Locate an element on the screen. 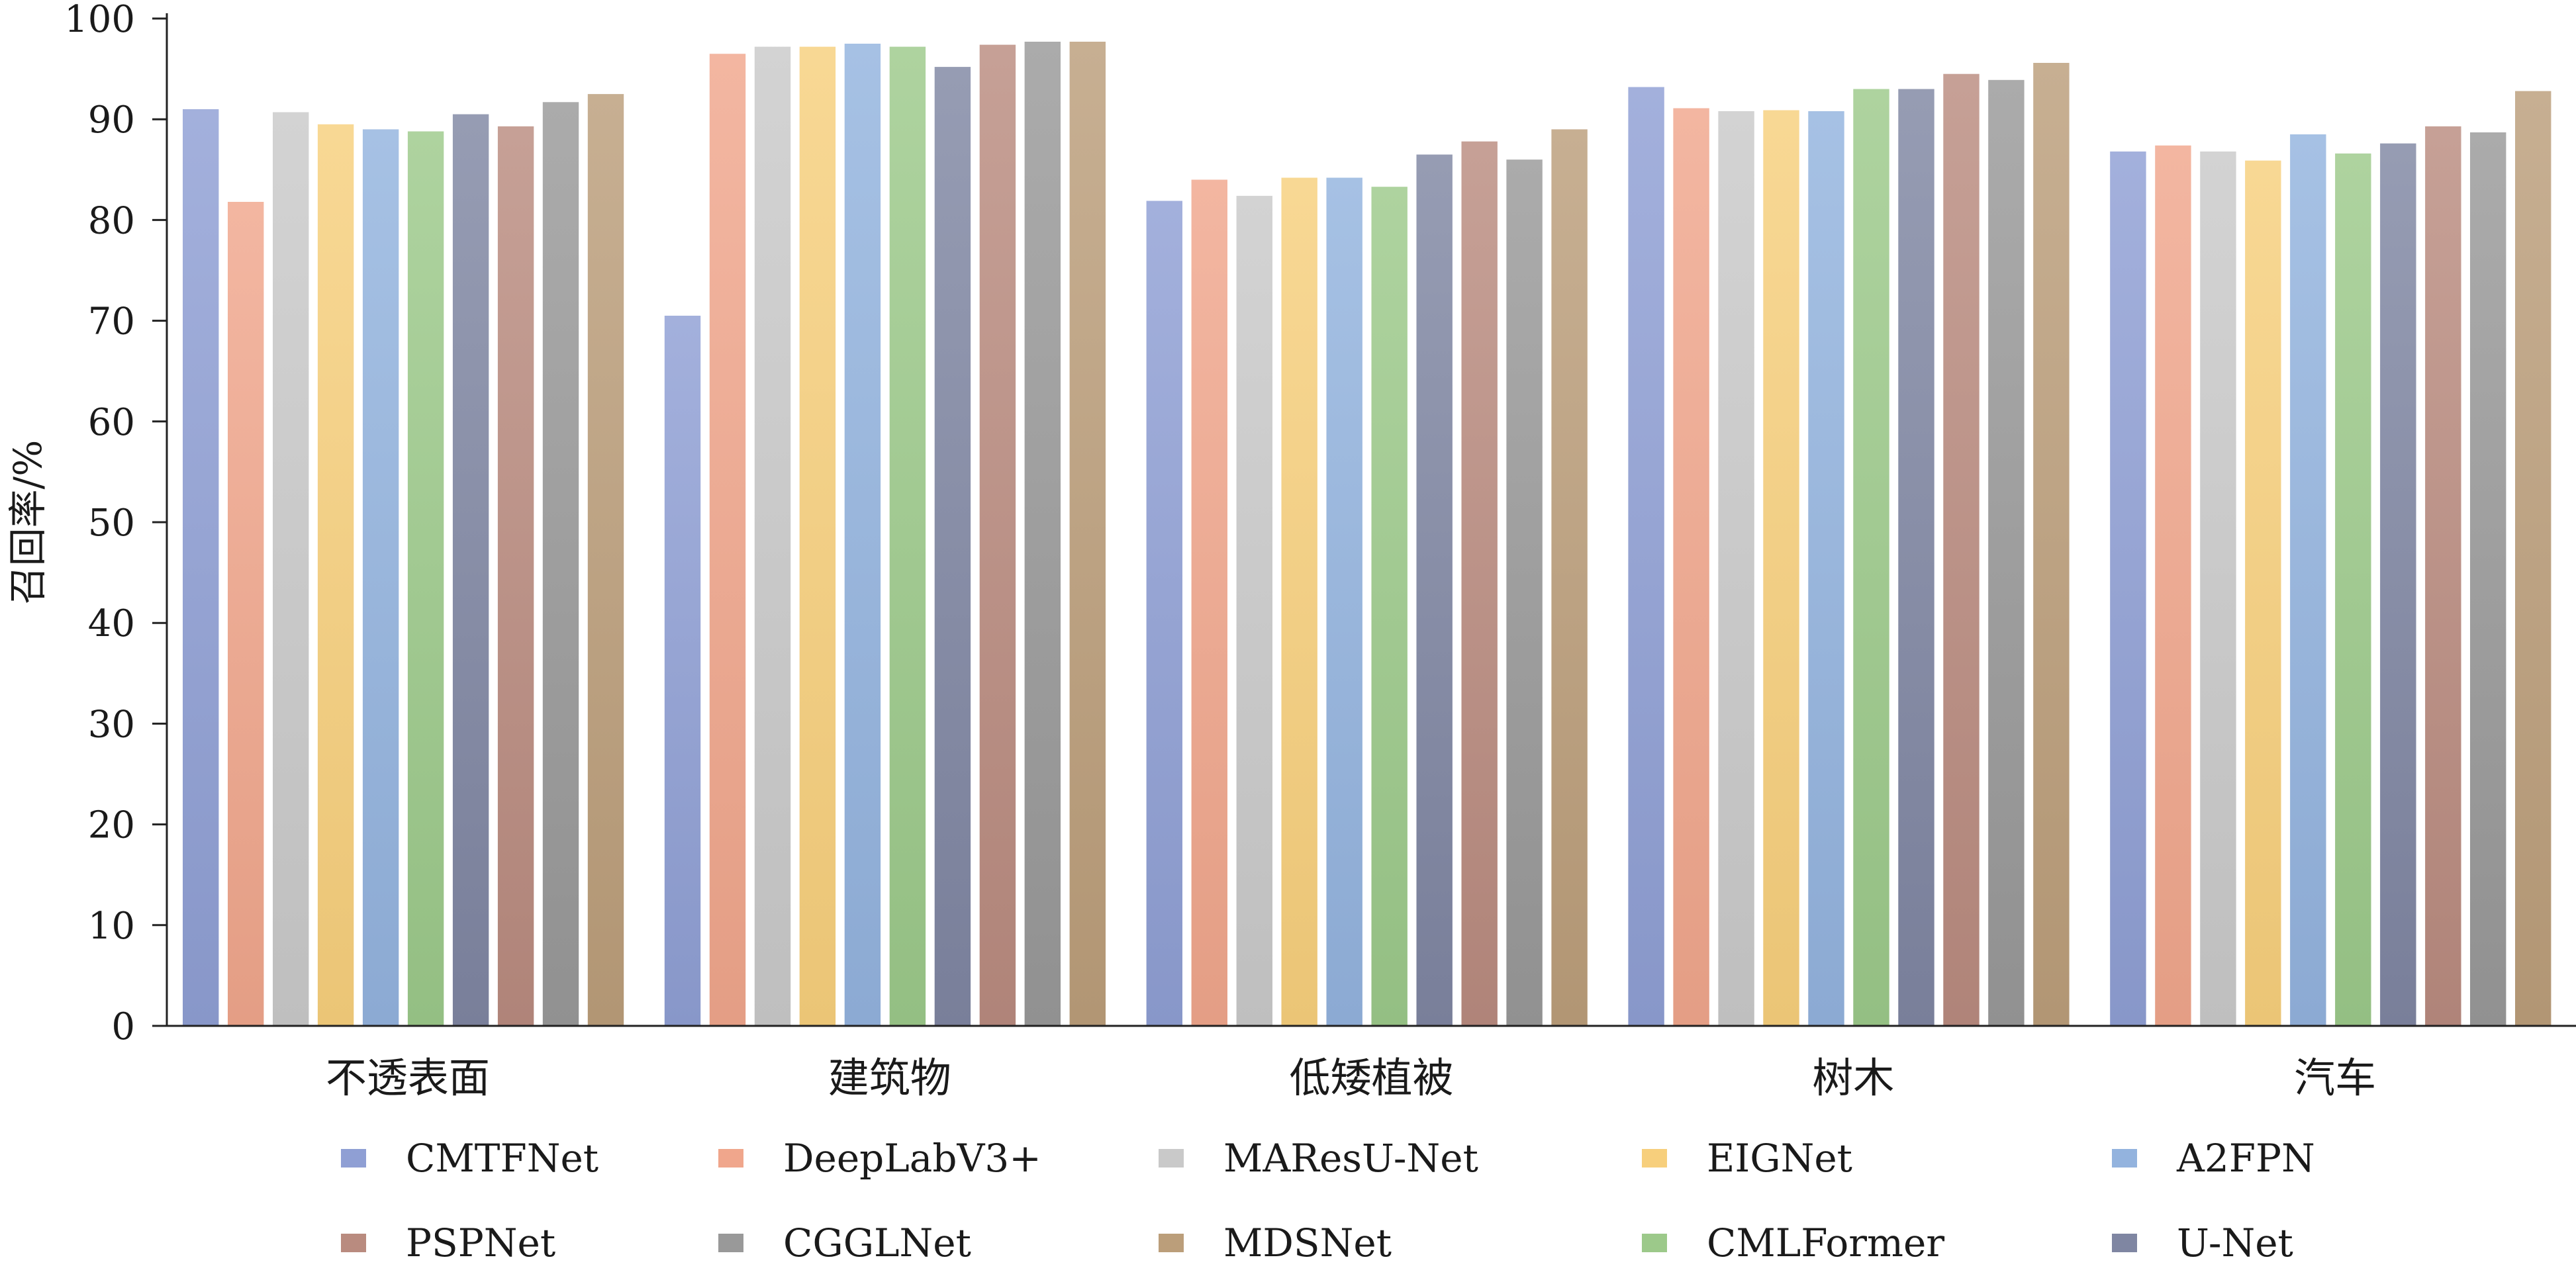 This screenshot has width=2576, height=1282. x-tick-label: 建筑物 is located at coordinates (889, 1078).